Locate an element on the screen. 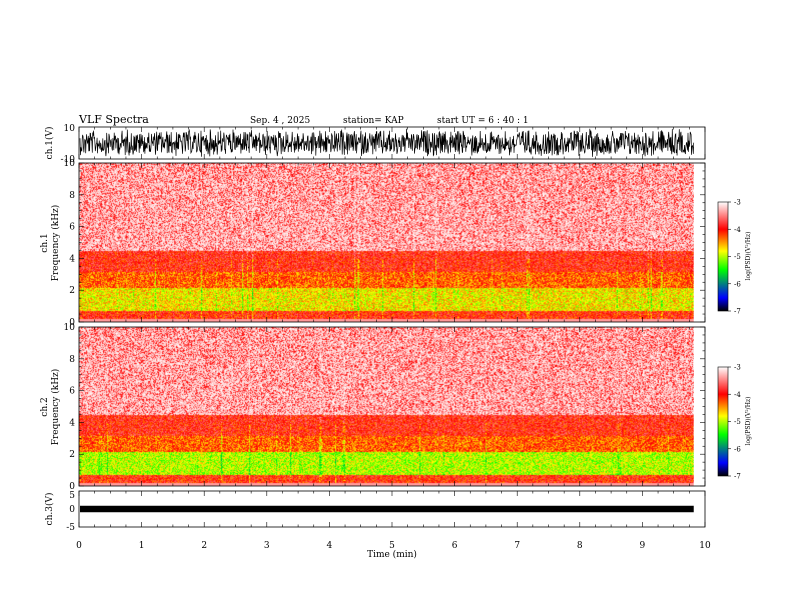 The height and width of the screenshot is (612, 792). start-ut-label: start UT = 6 : 40 : 1 is located at coordinates (483, 121).